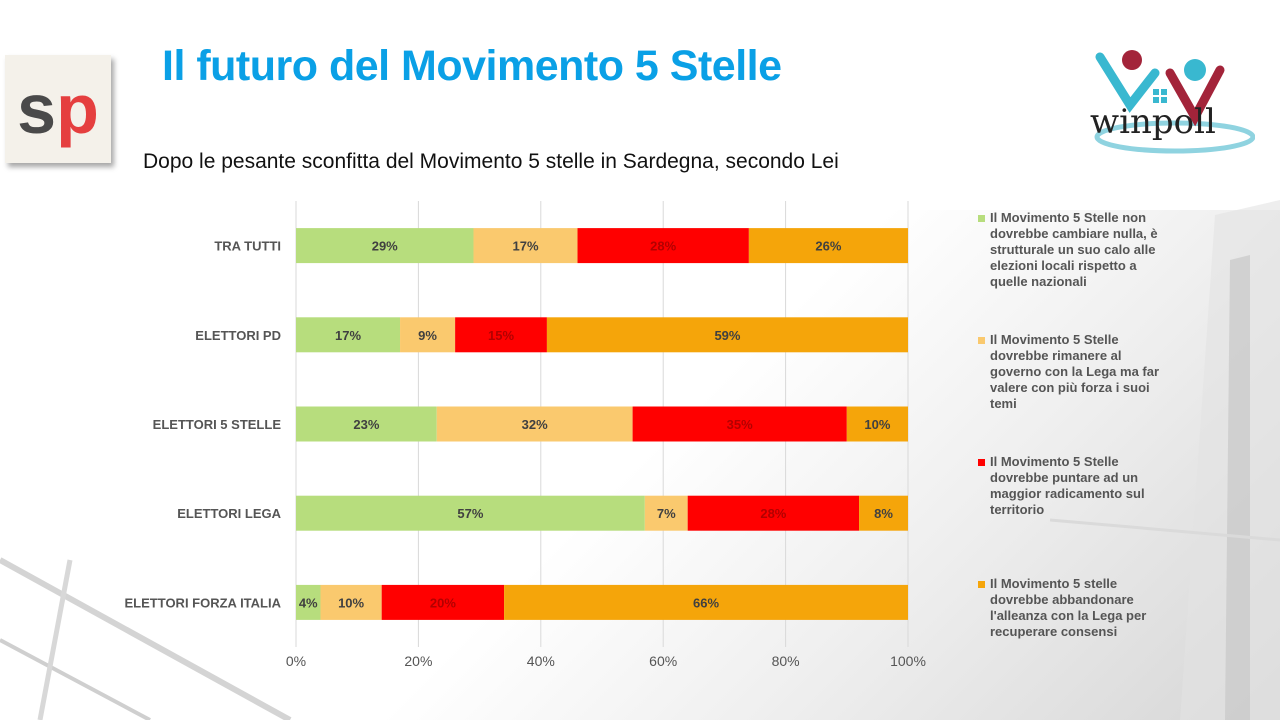 The image size is (1280, 720). I want to click on sp-logo-letter-p: p, so click(77, 109).